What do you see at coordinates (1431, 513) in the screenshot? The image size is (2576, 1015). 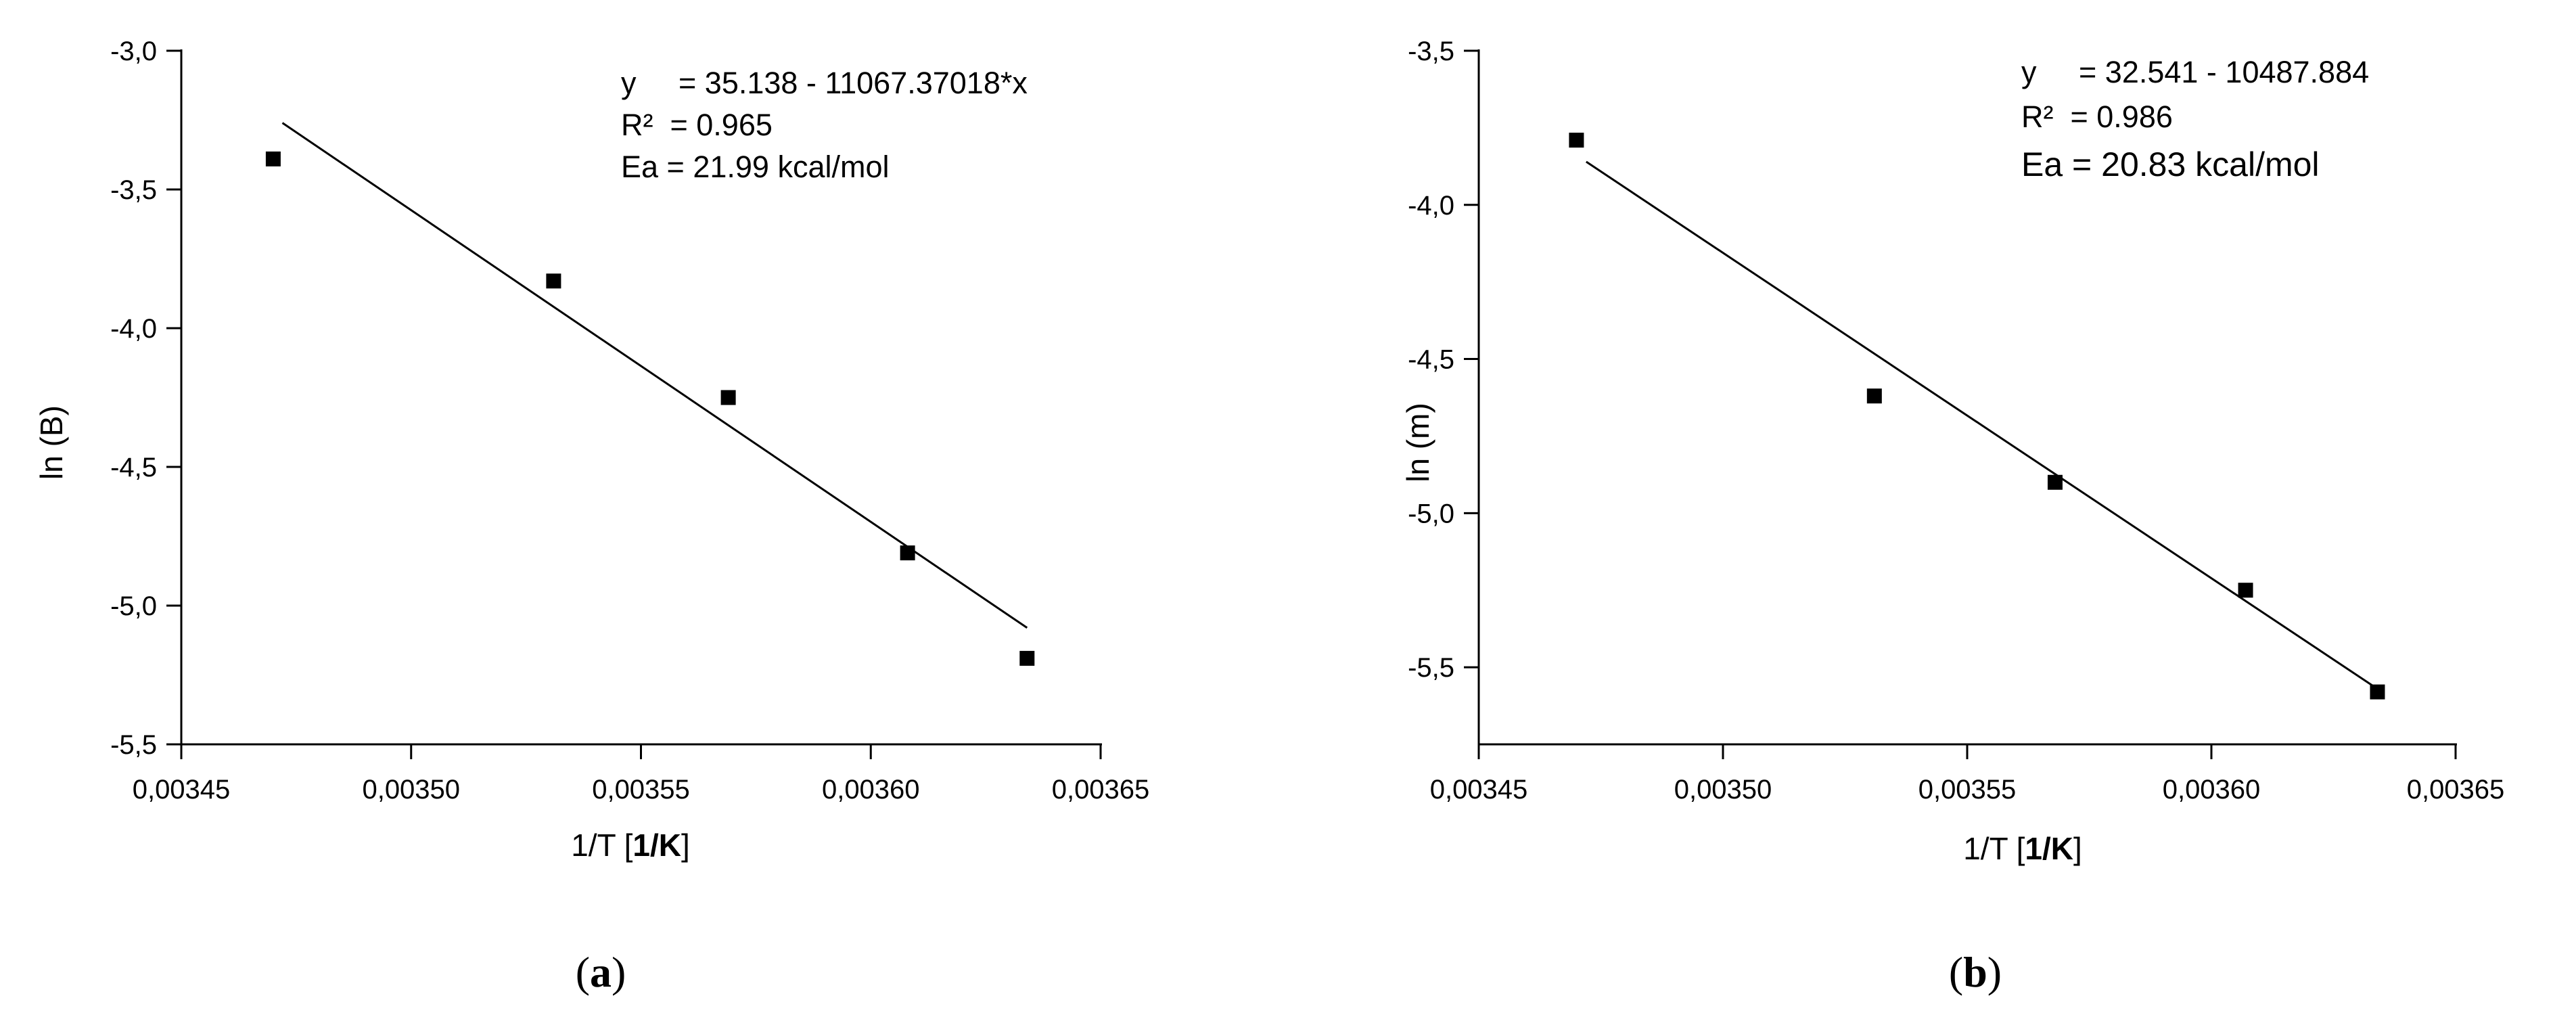 I see `y-tick-label-b: -5,0` at bounding box center [1431, 513].